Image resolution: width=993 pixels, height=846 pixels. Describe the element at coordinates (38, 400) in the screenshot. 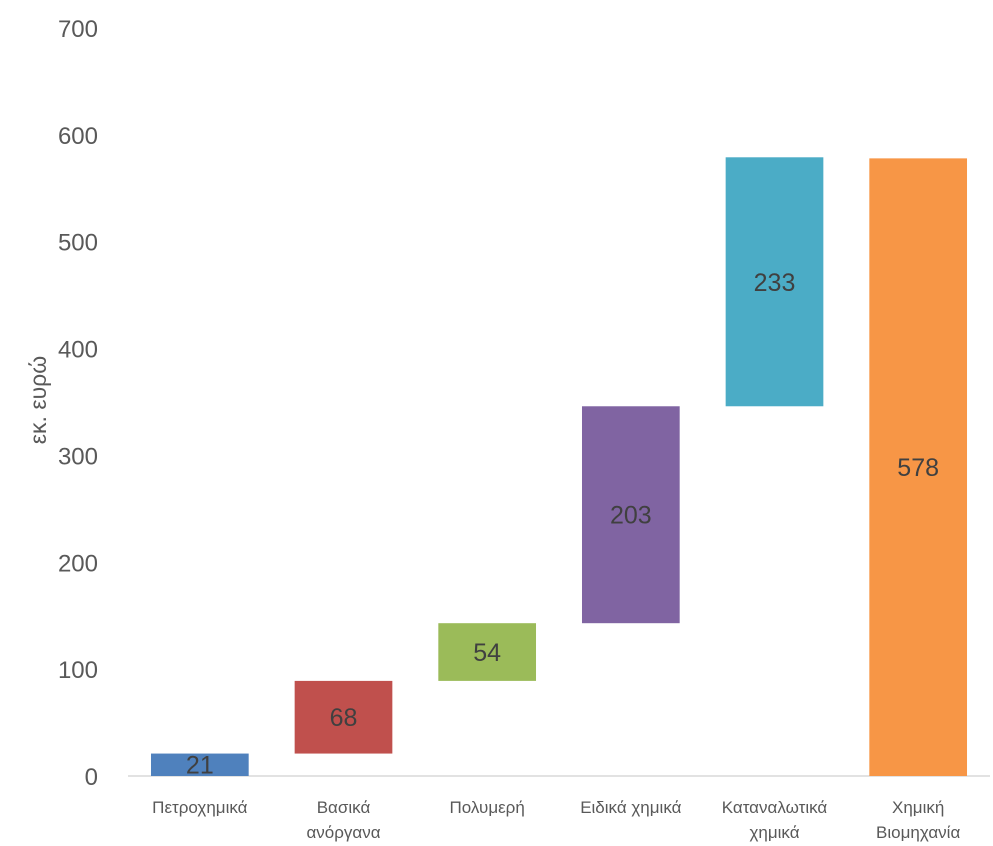

I see `y-axis-title: εκ. ευρώ` at that location.